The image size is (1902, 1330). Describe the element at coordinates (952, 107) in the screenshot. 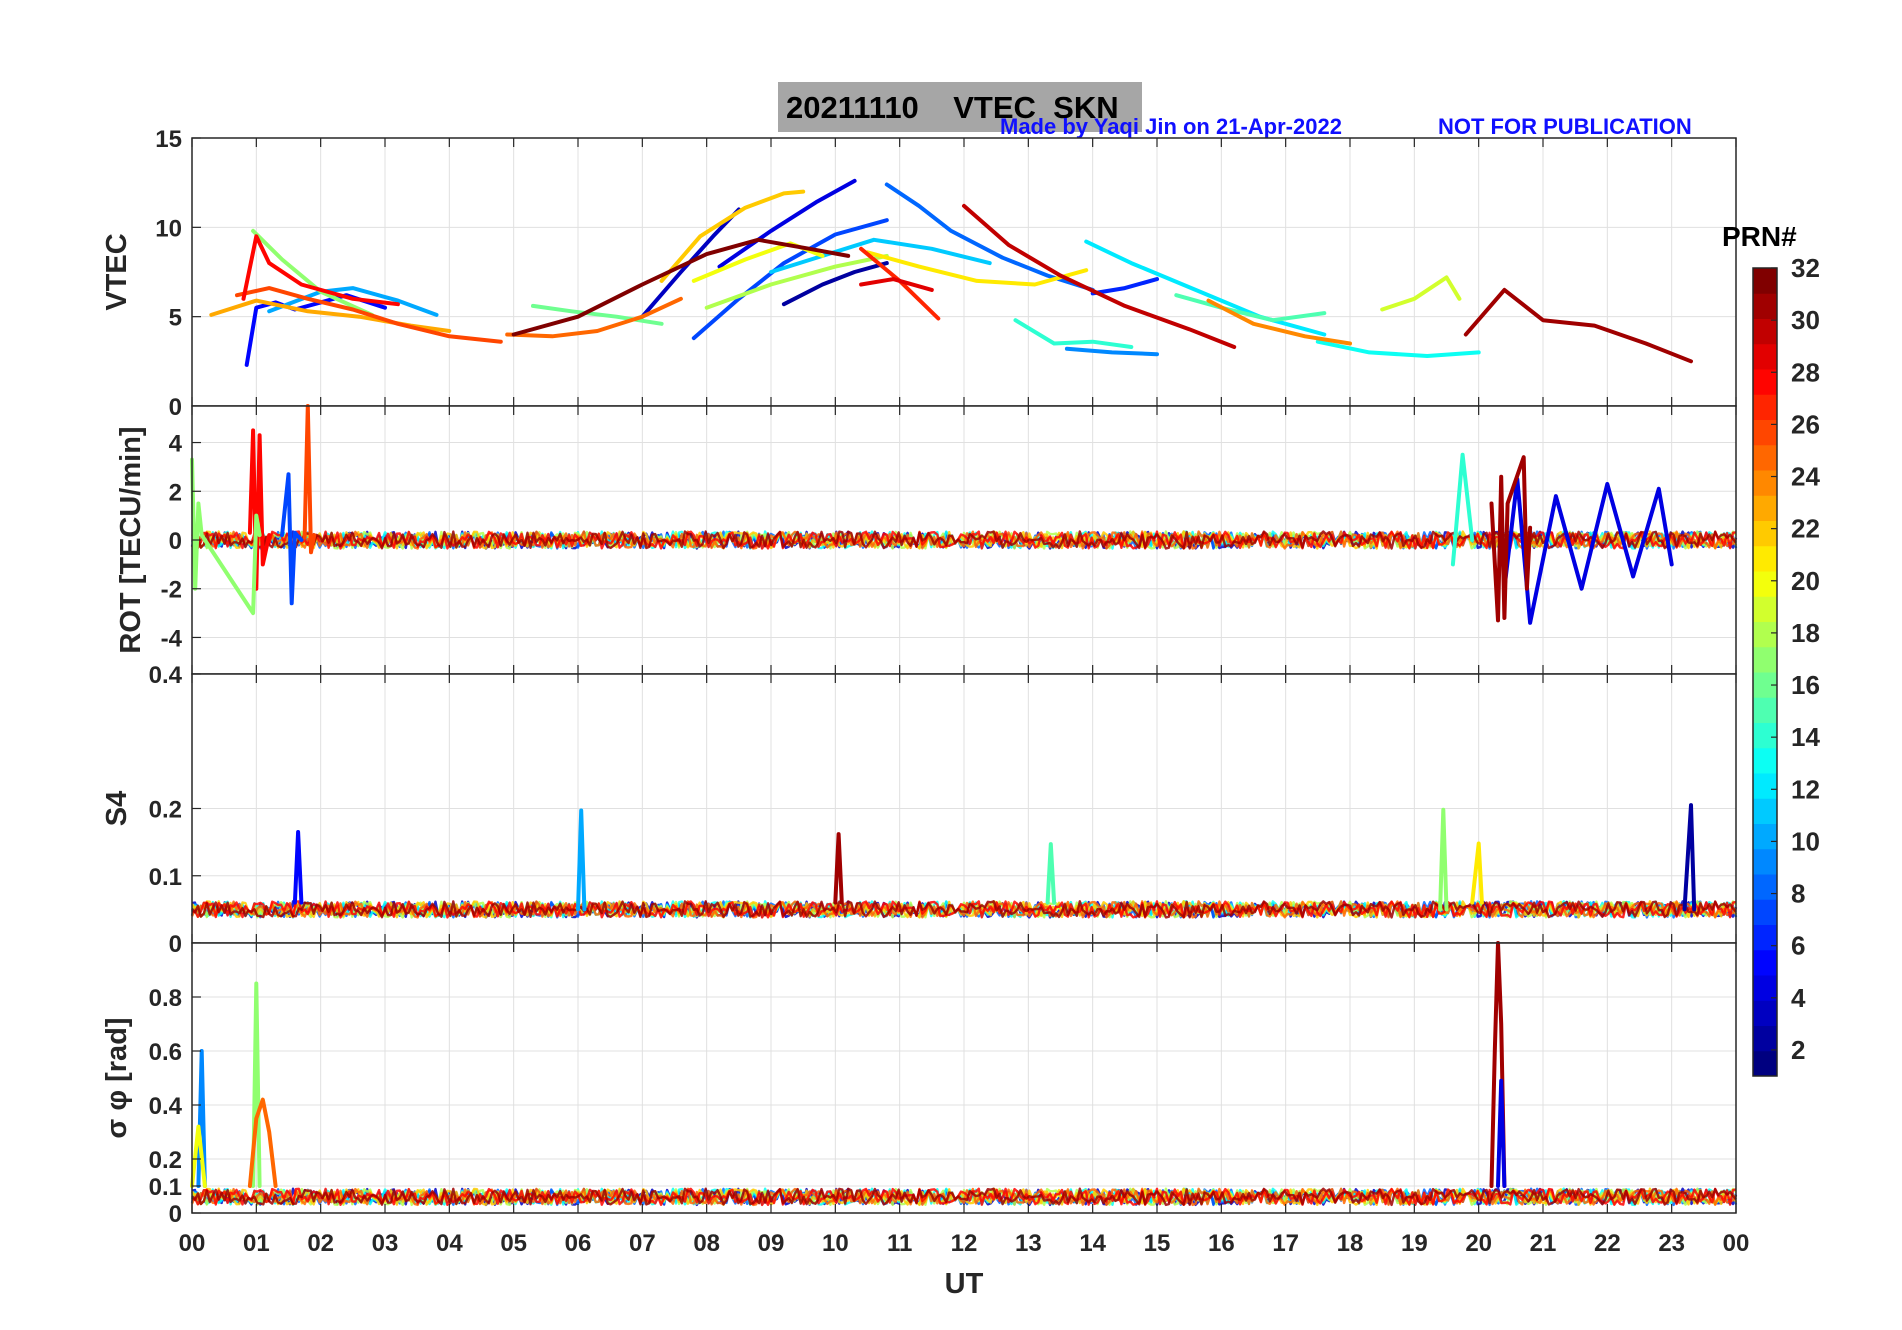

I see `chart-title: 20211110 VTEC SKN` at that location.